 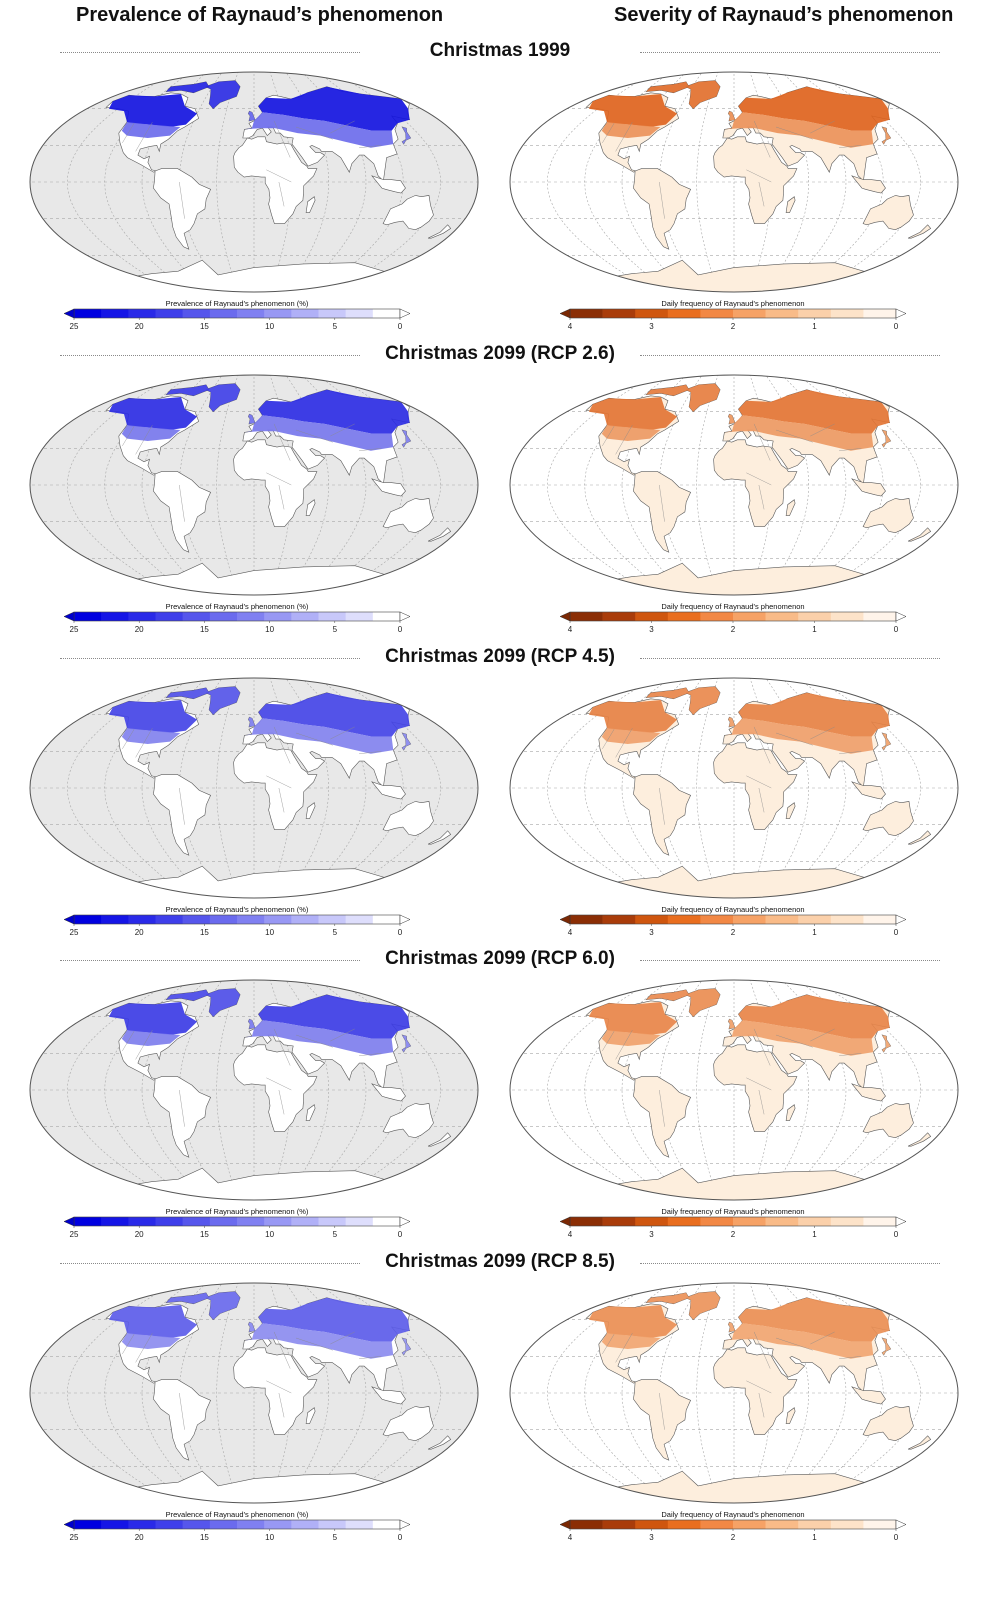 I want to click on severity-colorbar-tick-label: 4, so click(x=570, y=629).